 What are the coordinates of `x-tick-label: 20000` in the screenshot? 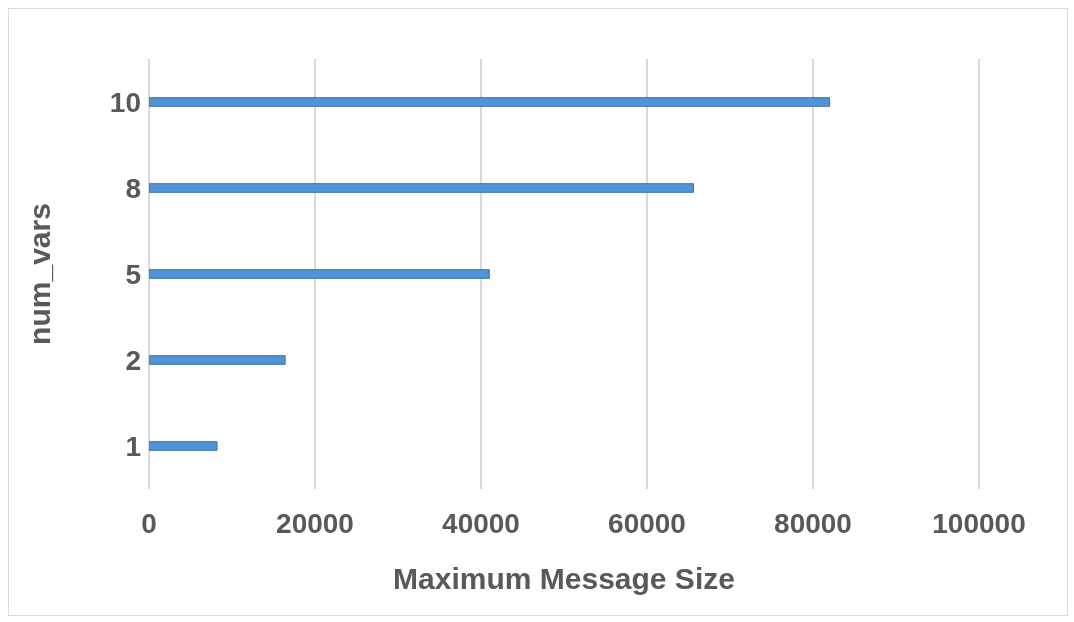 It's located at (315, 523).